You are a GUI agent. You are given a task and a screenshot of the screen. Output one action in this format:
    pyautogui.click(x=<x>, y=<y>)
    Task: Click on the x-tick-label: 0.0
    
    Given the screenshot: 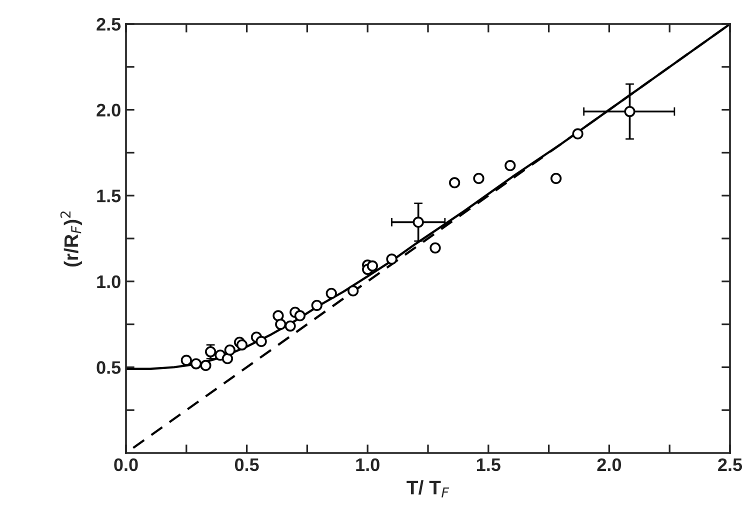 What is the action you would take?
    pyautogui.click(x=126, y=465)
    